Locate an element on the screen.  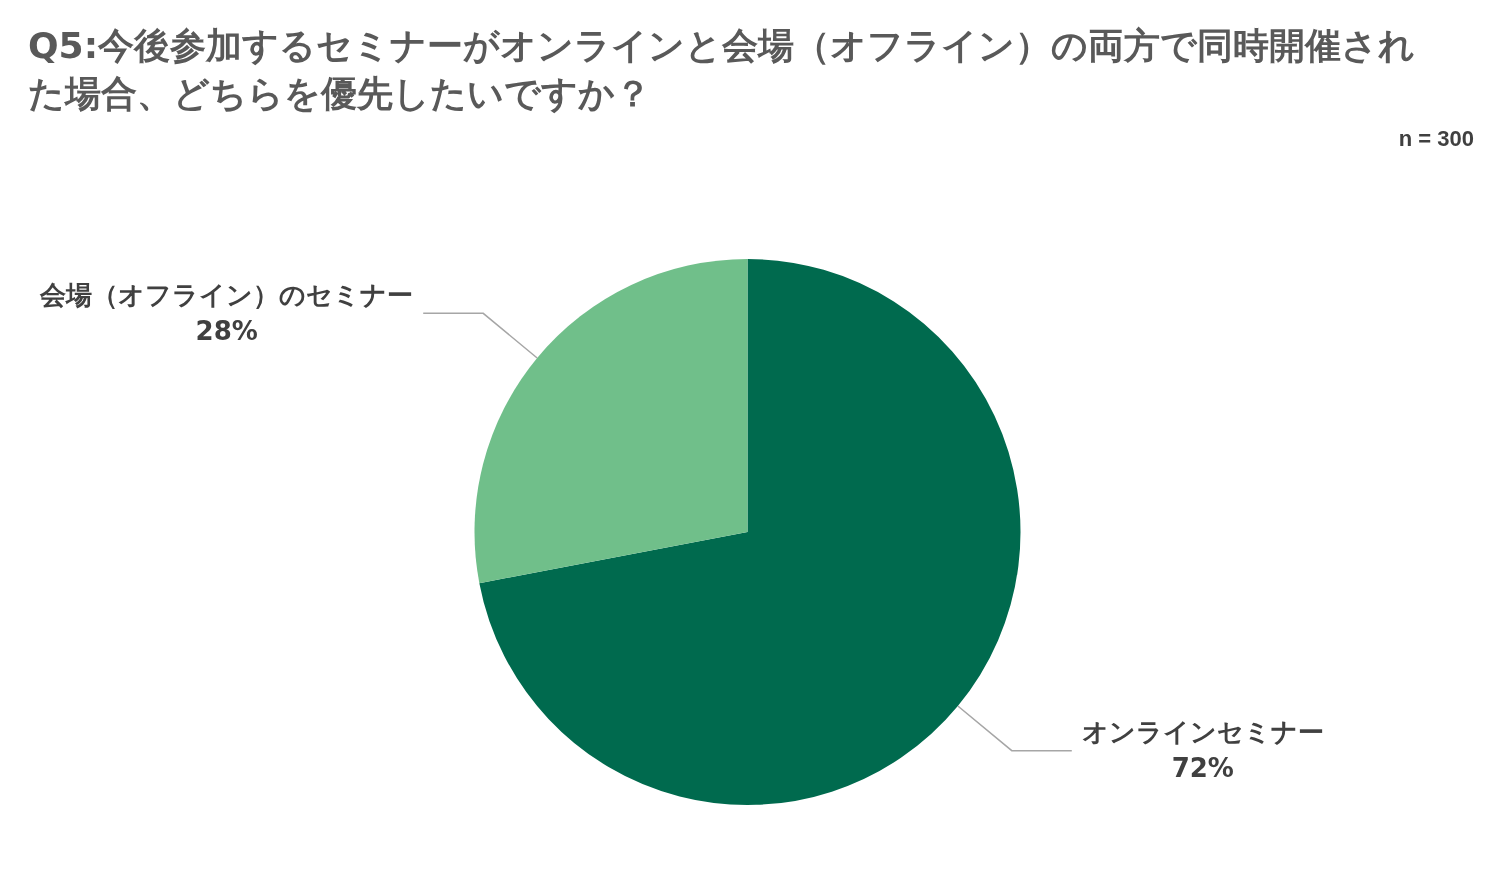
data-label: 72% is located at coordinates (1202, 768).